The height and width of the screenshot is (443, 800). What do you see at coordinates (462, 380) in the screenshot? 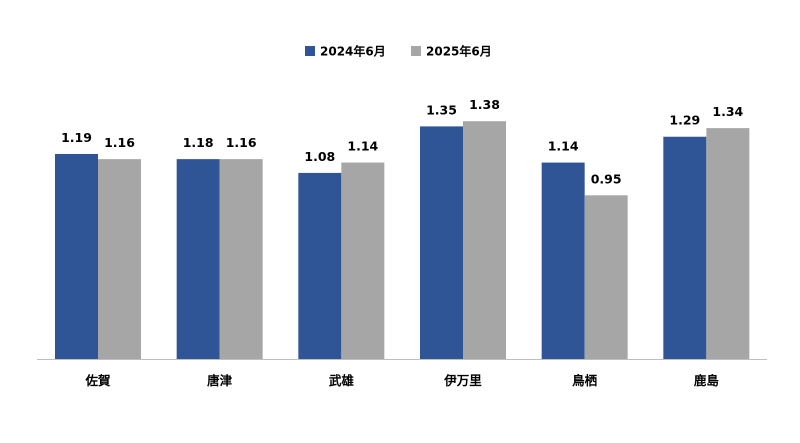
I see `x-tick-label-3: 伊万里` at bounding box center [462, 380].